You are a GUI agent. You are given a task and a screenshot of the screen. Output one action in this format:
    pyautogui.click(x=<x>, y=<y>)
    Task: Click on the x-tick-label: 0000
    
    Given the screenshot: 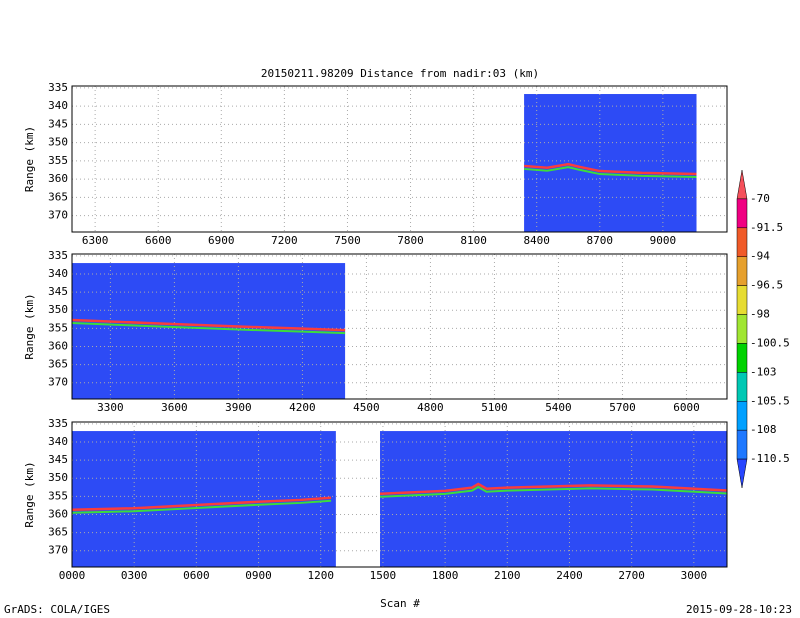 What is the action you would take?
    pyautogui.click(x=72, y=575)
    